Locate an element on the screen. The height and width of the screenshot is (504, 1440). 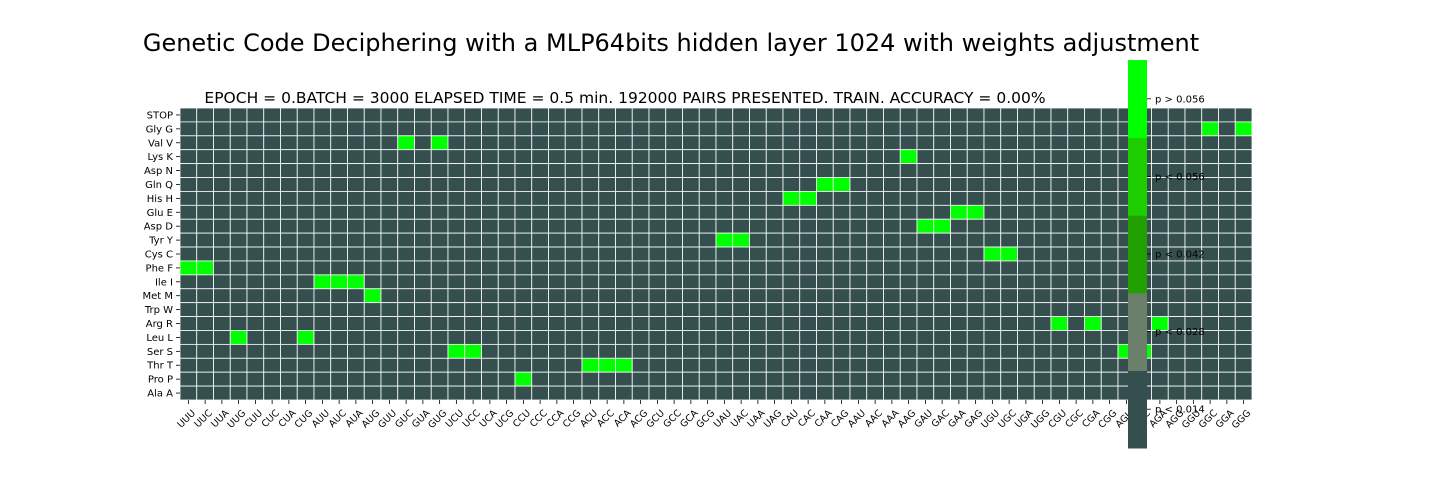
row-label: Val V is located at coordinates (160, 143).